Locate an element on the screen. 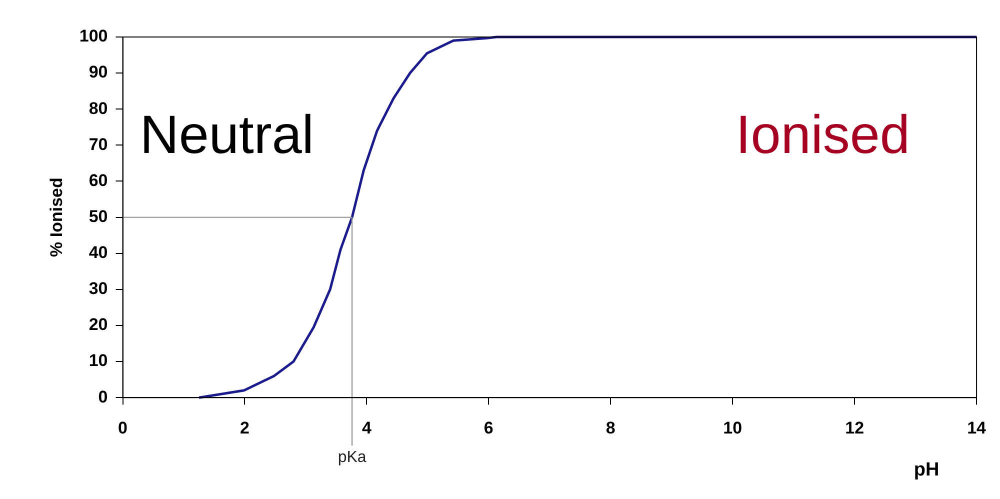 This screenshot has width=1000, height=499. x-tick-label: 10 is located at coordinates (732, 428).